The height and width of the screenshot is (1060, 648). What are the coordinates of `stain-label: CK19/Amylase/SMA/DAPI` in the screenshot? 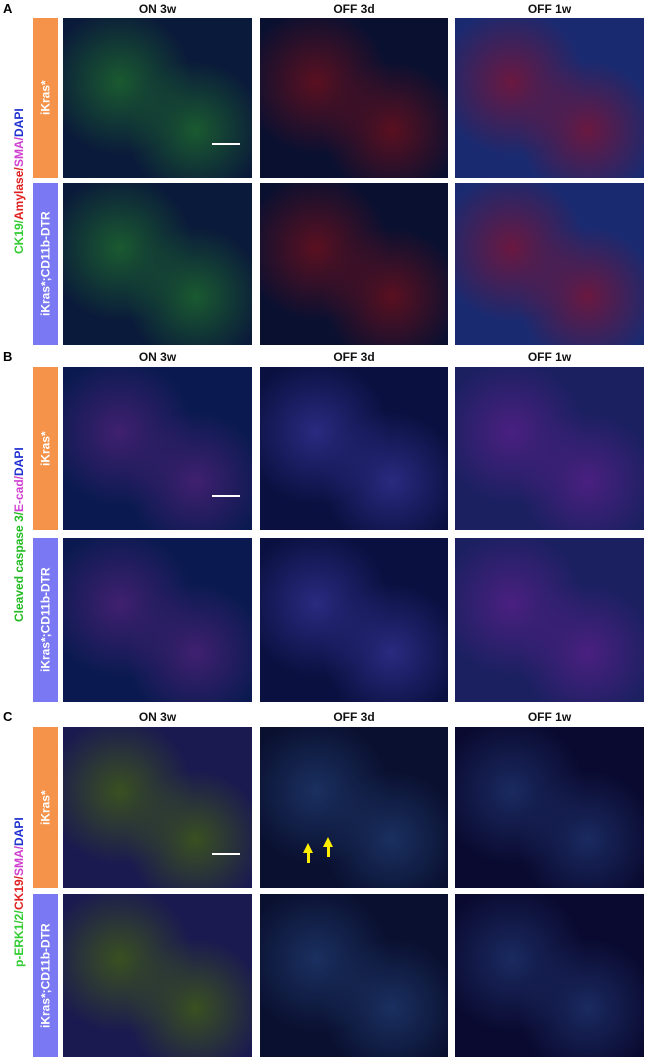 It's located at (19, 181).